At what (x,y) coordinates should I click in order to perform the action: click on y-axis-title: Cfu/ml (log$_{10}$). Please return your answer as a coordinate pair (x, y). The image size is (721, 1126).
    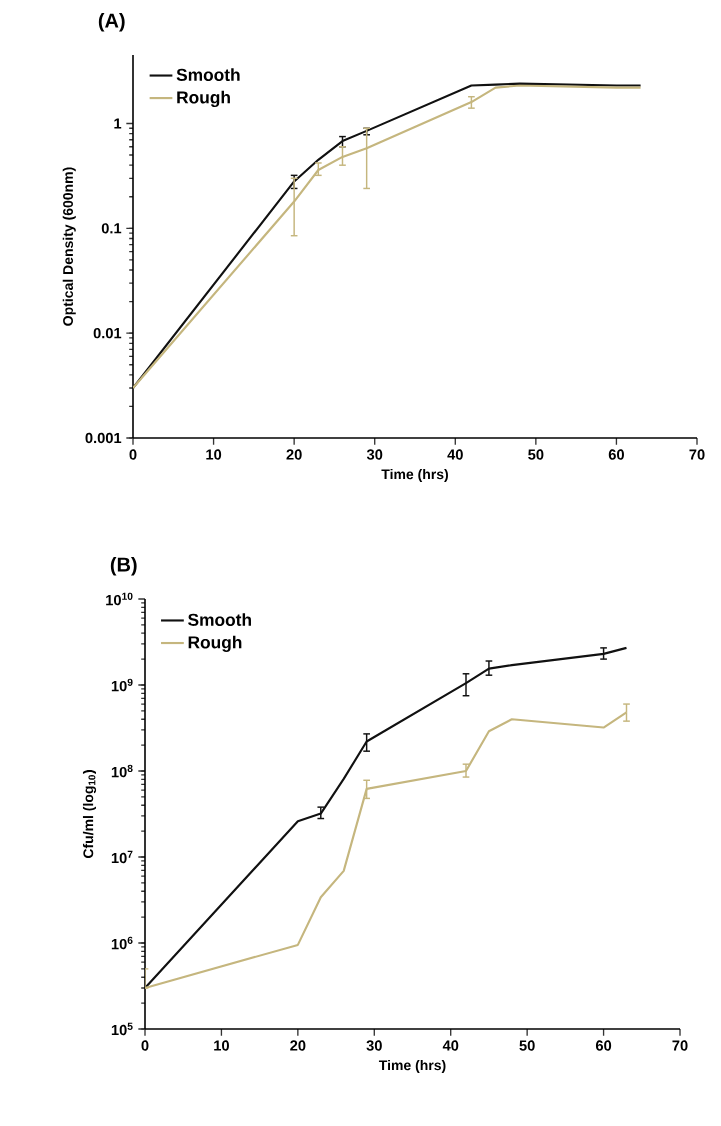
    Looking at the image, I should click on (89, 814).